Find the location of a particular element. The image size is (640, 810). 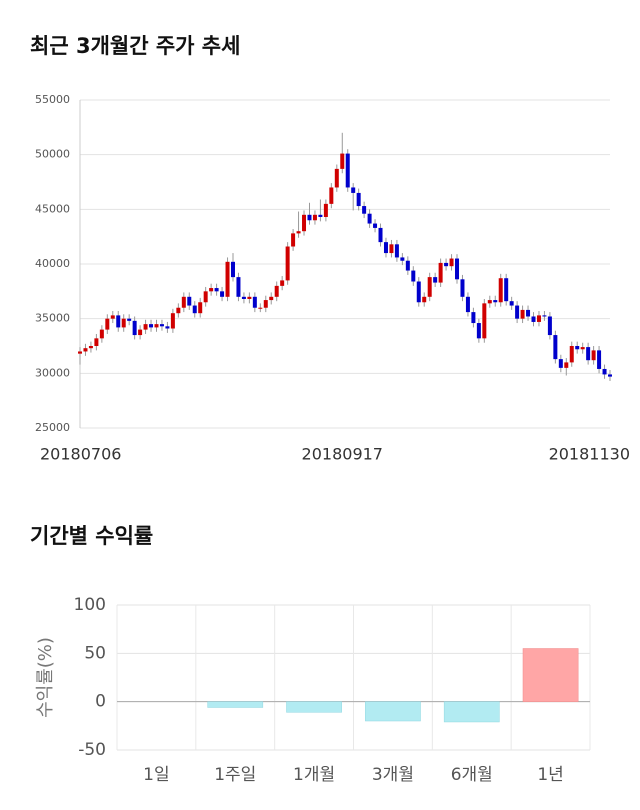

chart-title: 기간별 수익률 is located at coordinates (91, 536).